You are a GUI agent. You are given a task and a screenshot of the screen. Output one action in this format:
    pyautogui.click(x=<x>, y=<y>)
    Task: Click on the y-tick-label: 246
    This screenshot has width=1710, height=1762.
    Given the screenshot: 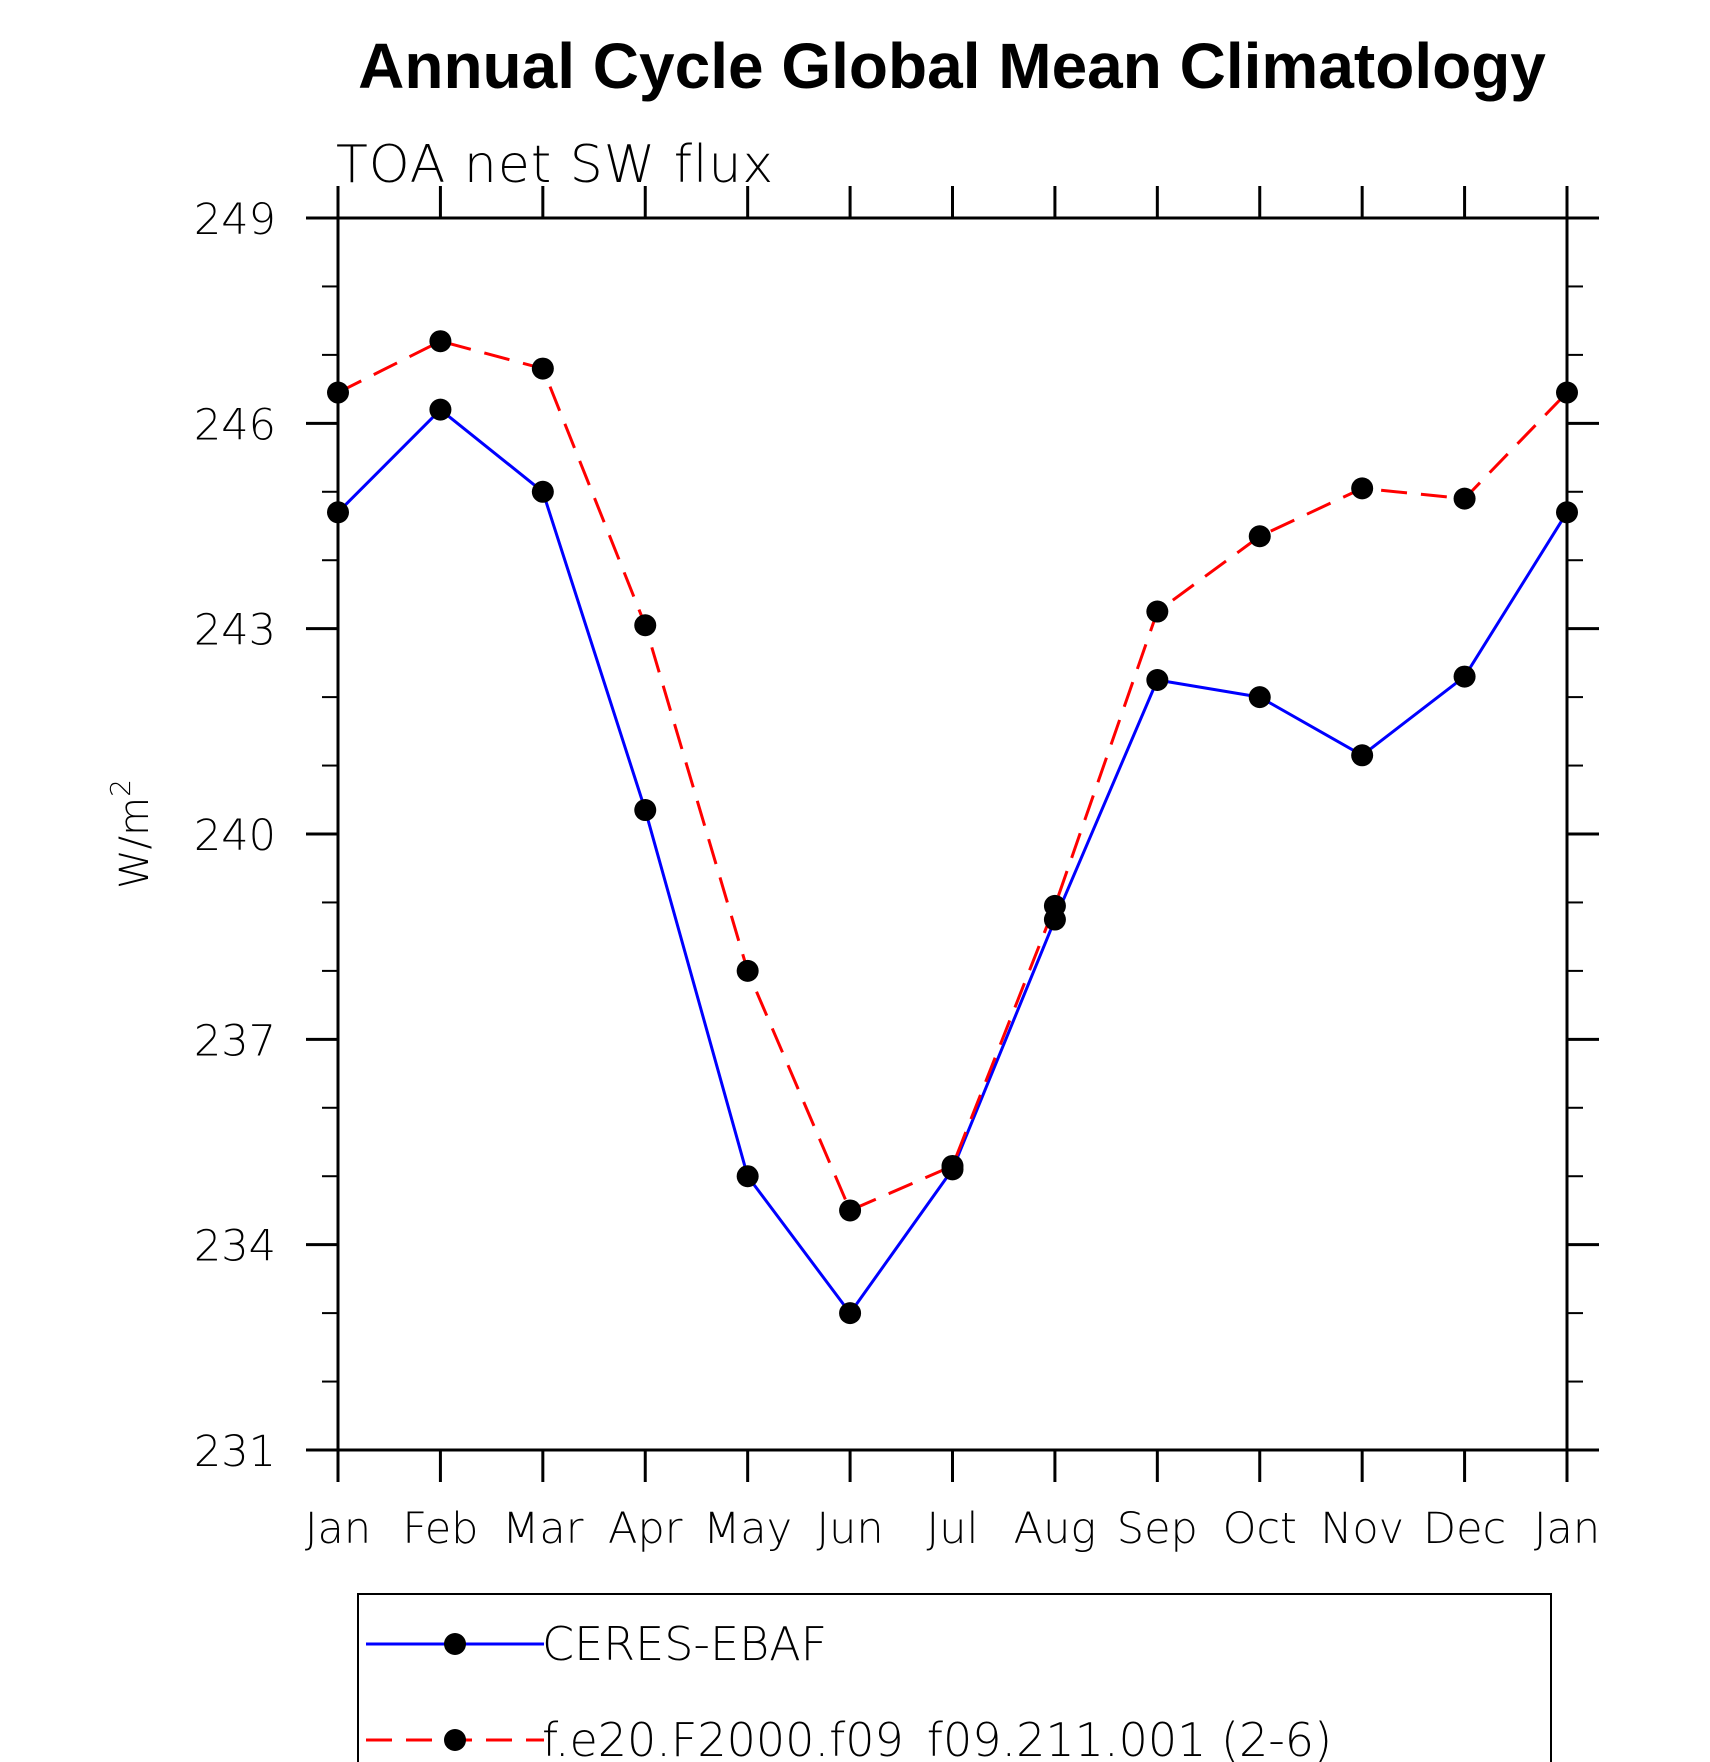 What is the action you would take?
    pyautogui.click(x=235, y=425)
    